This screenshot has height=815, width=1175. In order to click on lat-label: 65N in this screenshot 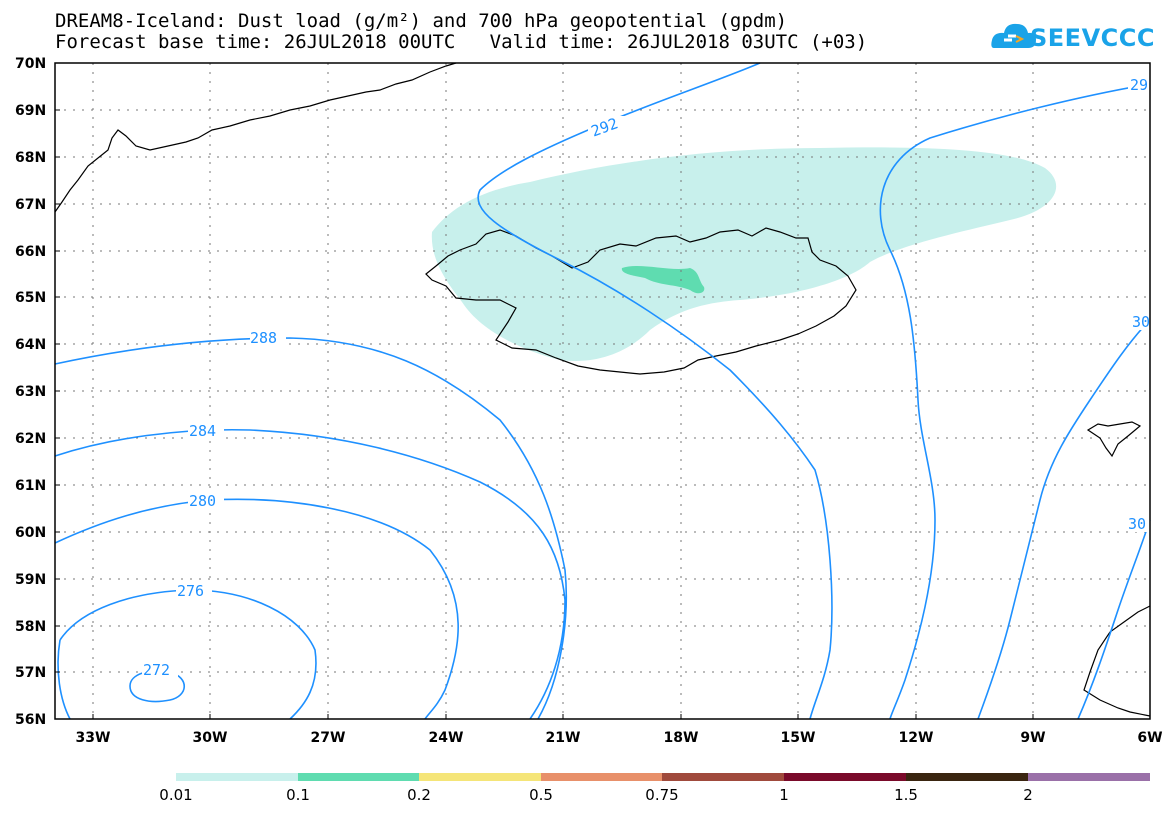, I will do `click(30, 298)`.